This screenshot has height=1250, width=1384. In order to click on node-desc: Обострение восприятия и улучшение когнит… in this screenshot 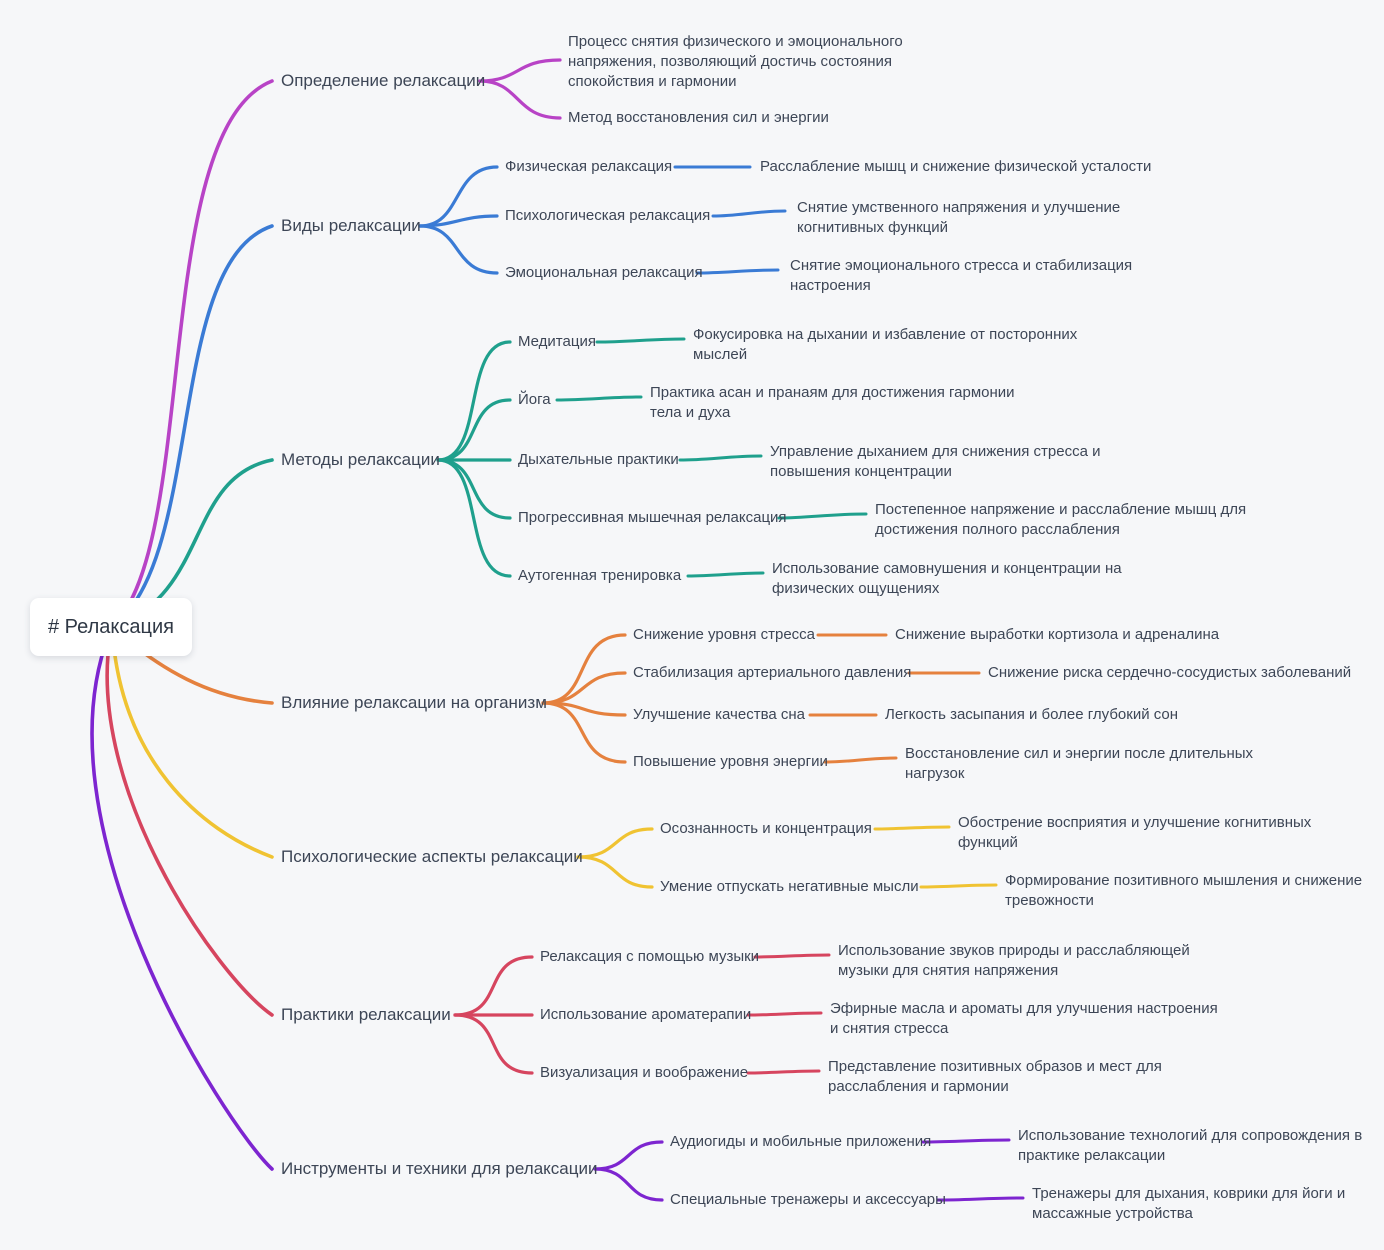, I will do `click(1135, 832)`.